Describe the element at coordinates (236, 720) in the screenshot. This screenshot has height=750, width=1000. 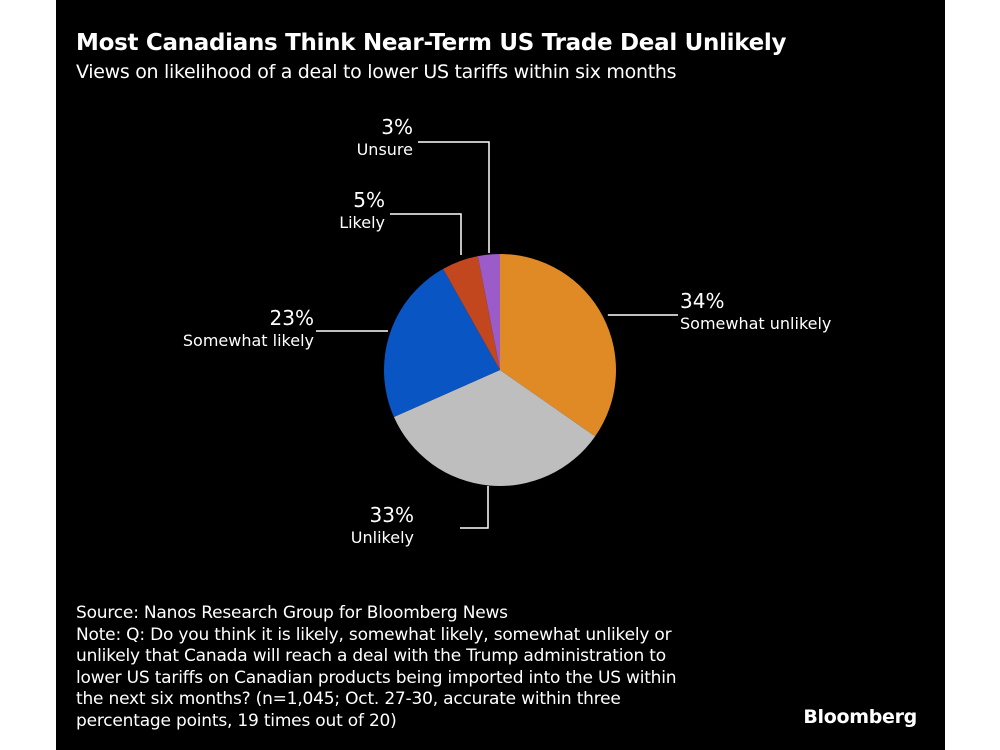
I see `note-line: percentage points, 19 times out of 20)` at that location.